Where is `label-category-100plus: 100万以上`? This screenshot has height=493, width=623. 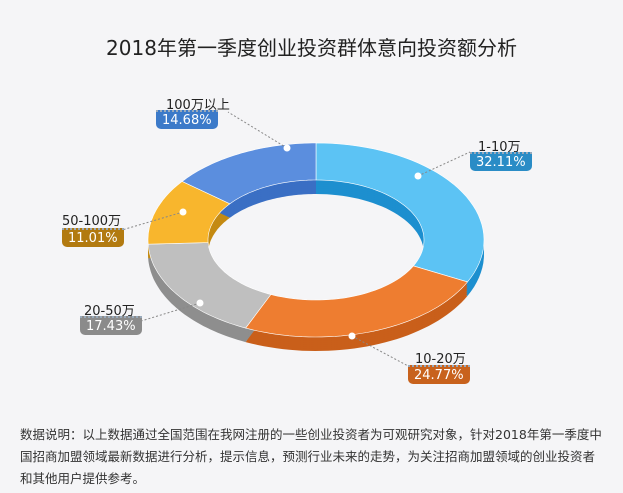
label-category-100plus: 100万以上 is located at coordinates (198, 105).